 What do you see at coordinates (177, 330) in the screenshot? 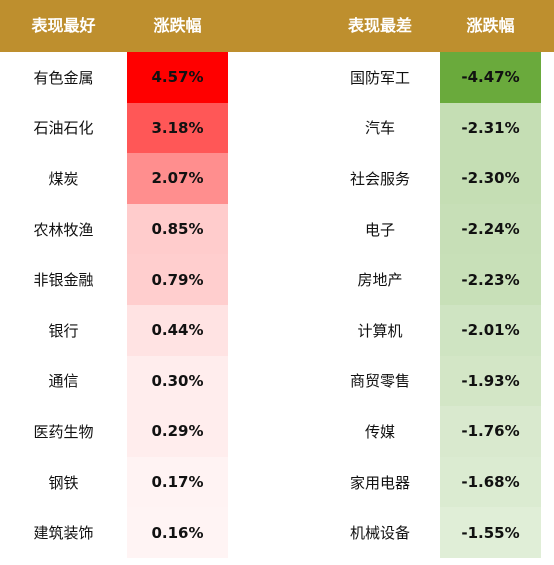
I see `best-sector-change: 0.44%` at bounding box center [177, 330].